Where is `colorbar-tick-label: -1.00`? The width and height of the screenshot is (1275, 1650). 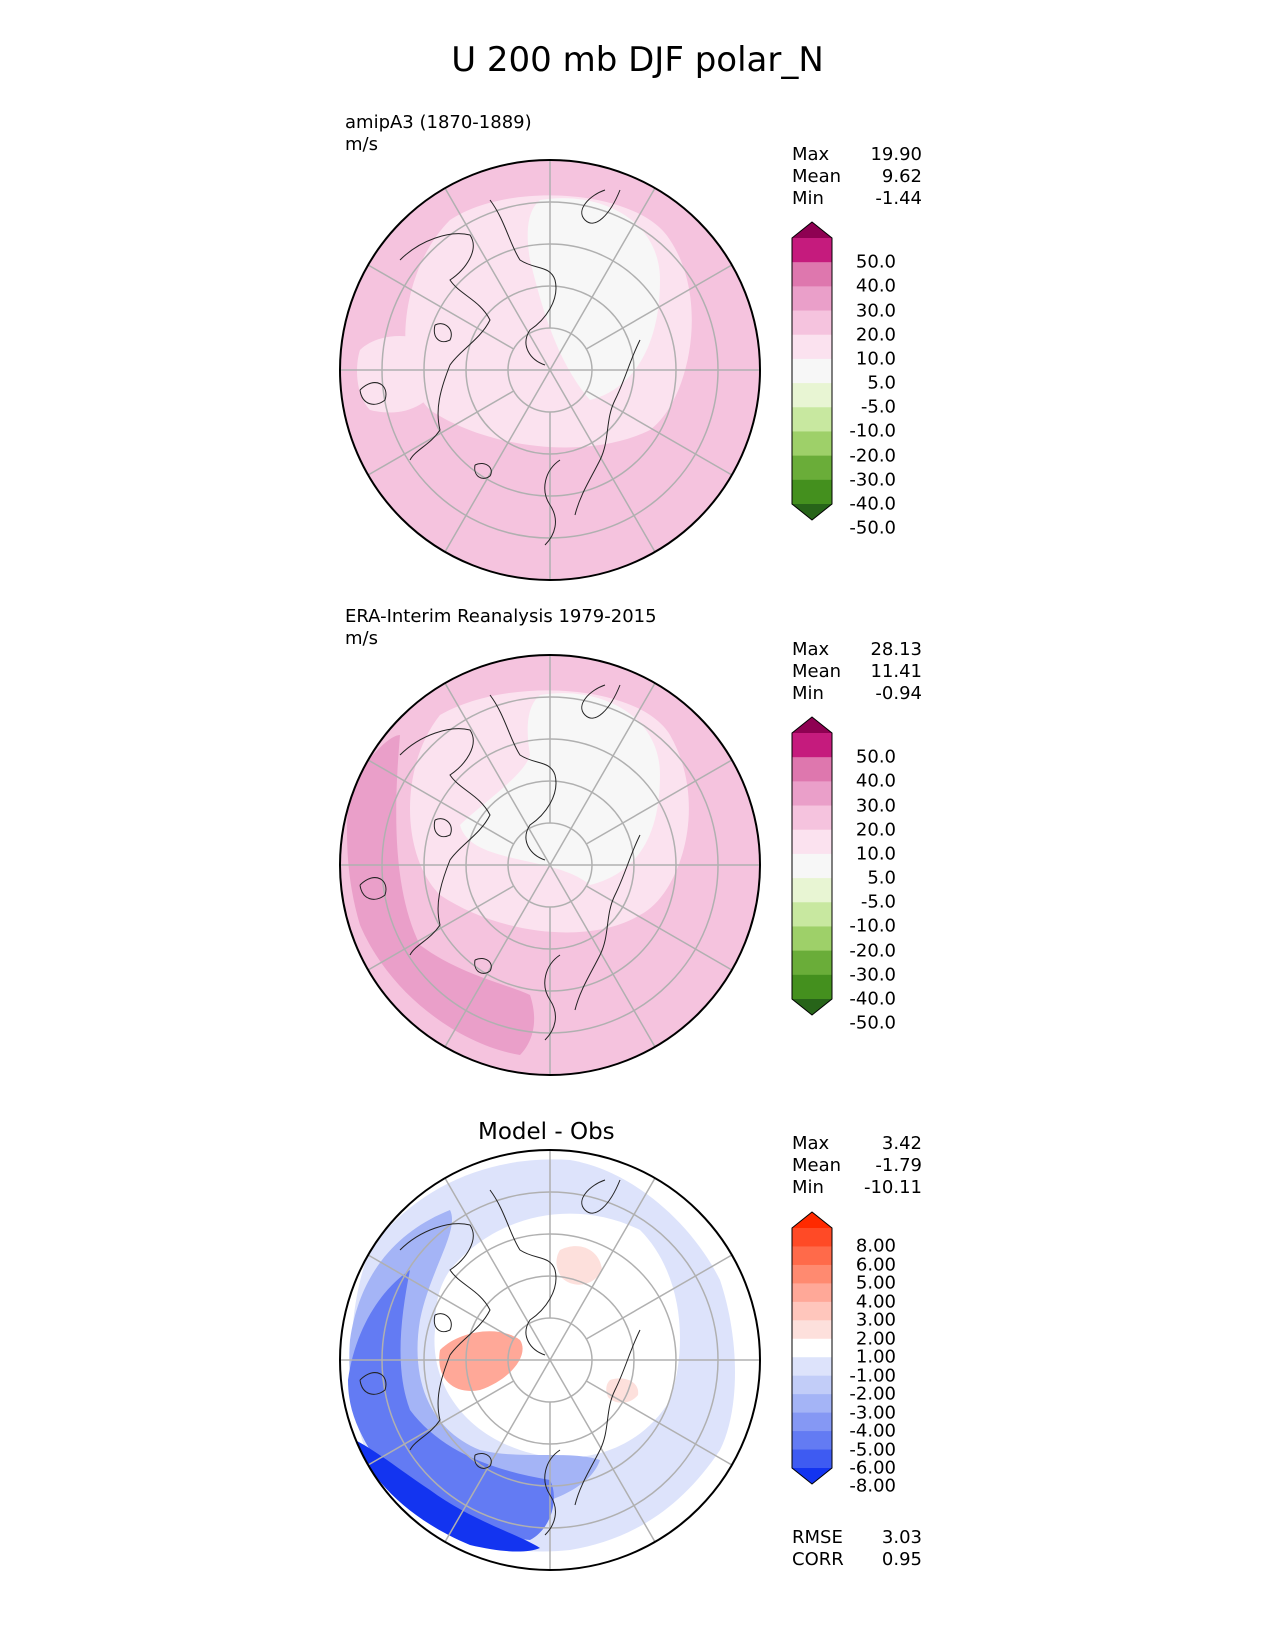 colorbar-tick-label: -1.00 is located at coordinates (872, 1376).